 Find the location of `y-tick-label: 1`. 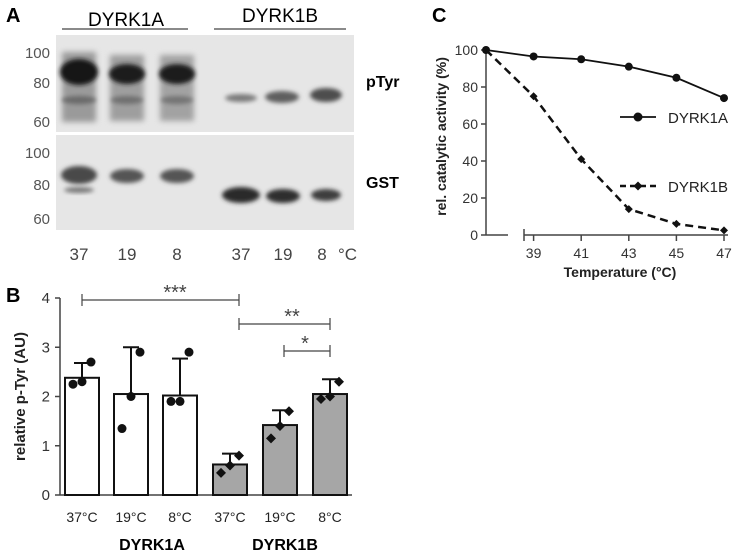

y-tick-label: 1 is located at coordinates (46, 446).